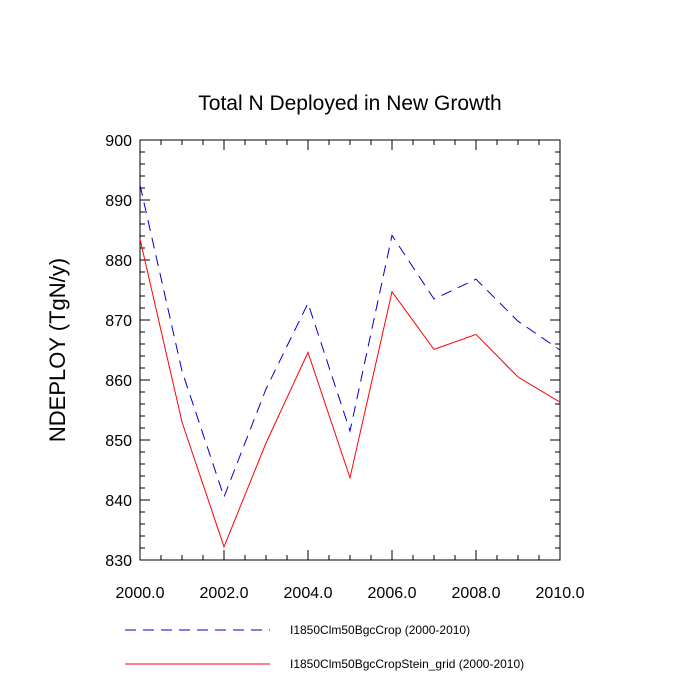  What do you see at coordinates (118, 261) in the screenshot?
I see `y-tick-label: 880` at bounding box center [118, 261].